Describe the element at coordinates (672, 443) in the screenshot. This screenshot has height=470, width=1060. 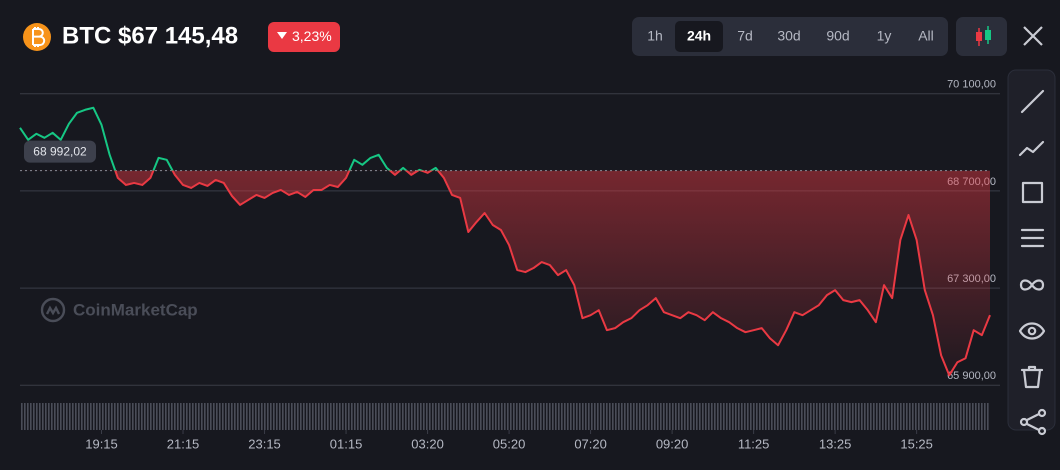
I see `x-tick-label: 09:20` at that location.